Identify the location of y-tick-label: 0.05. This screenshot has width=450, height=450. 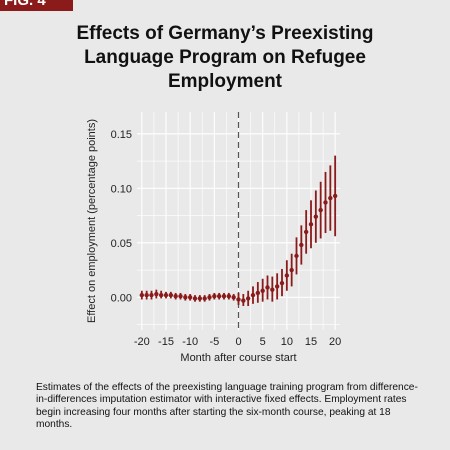
(121, 244).